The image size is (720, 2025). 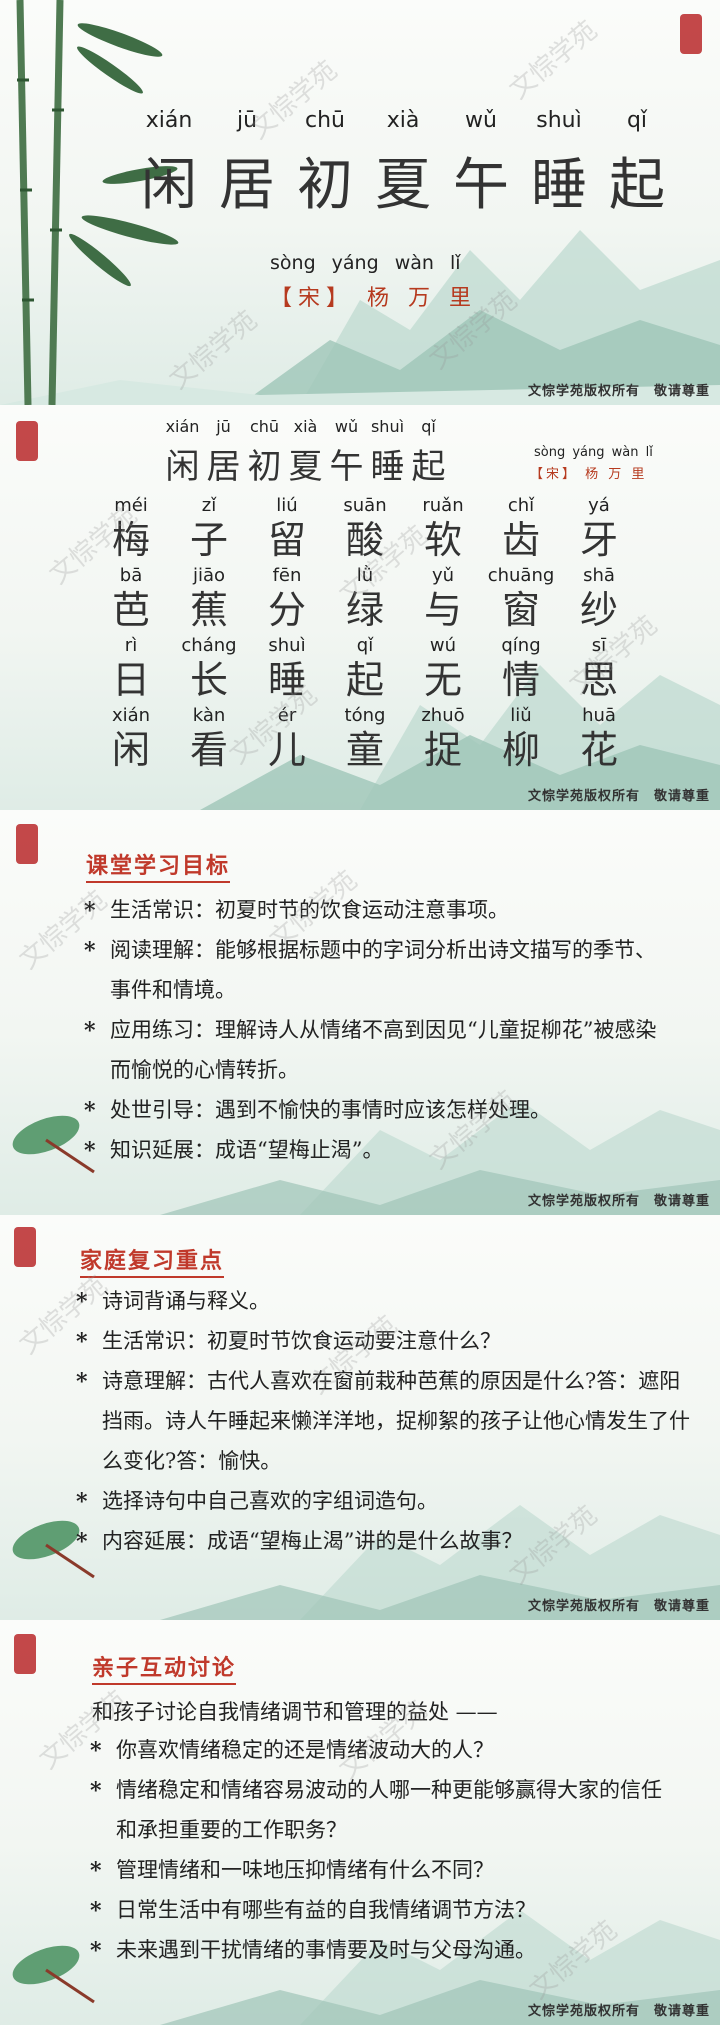 I want to click on pinyin: méi, so click(x=131, y=505).